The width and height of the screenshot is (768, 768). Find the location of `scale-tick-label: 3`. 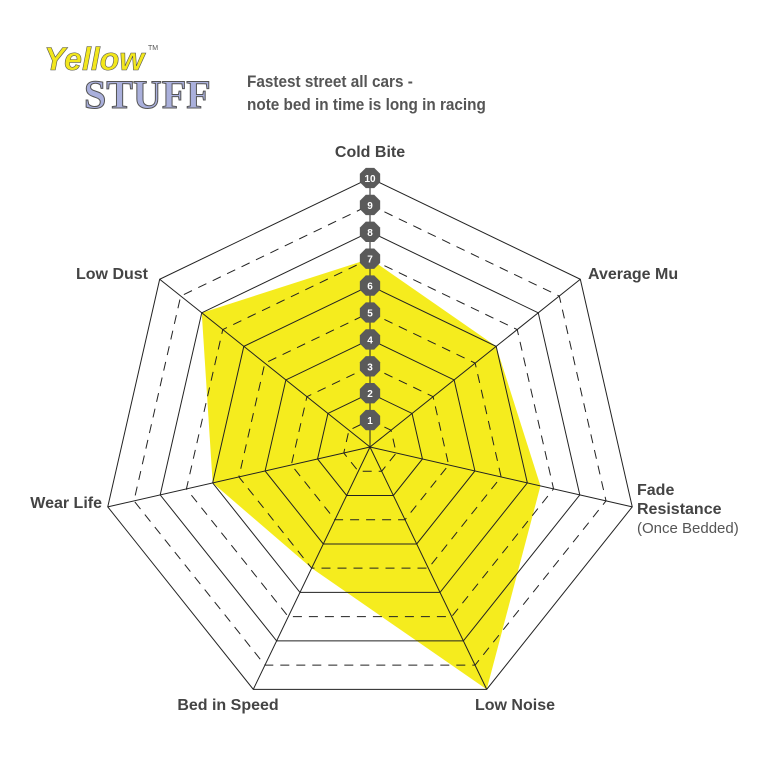

scale-tick-label: 3 is located at coordinates (370, 367).